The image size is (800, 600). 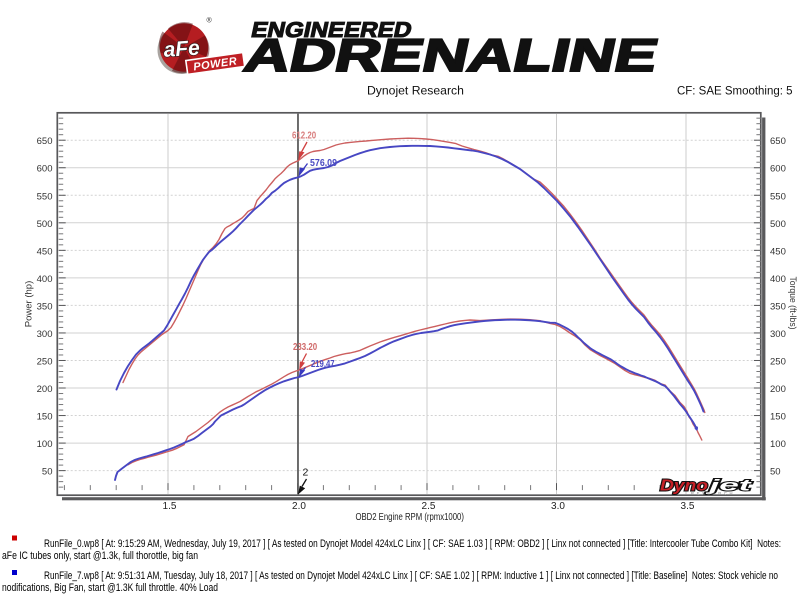 What do you see at coordinates (409, 517) in the screenshot?
I see `svg-text: OBD2 Engine RPM (rpmx1000)` at bounding box center [409, 517].